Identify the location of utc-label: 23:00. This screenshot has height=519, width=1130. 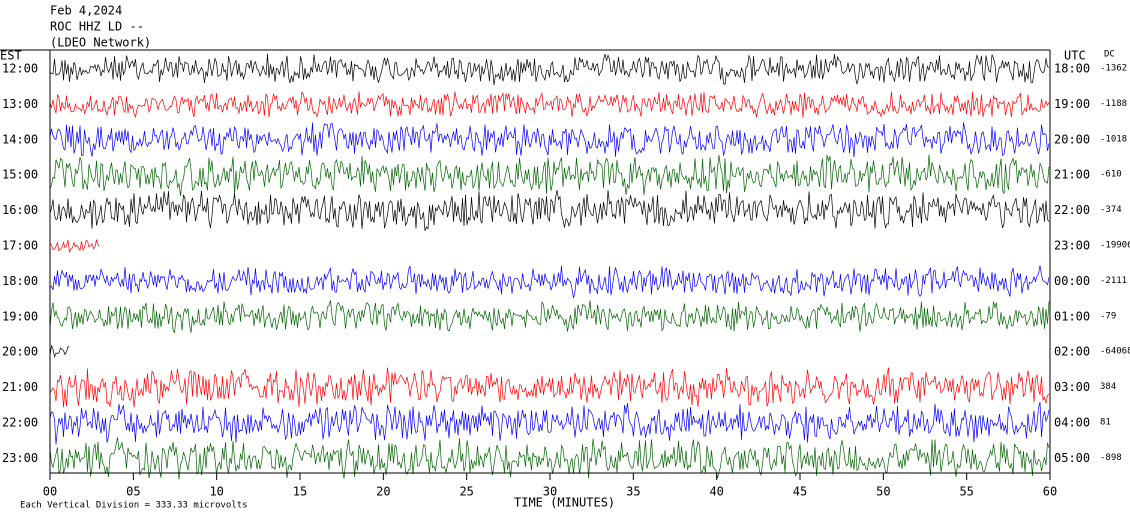
(1072, 246).